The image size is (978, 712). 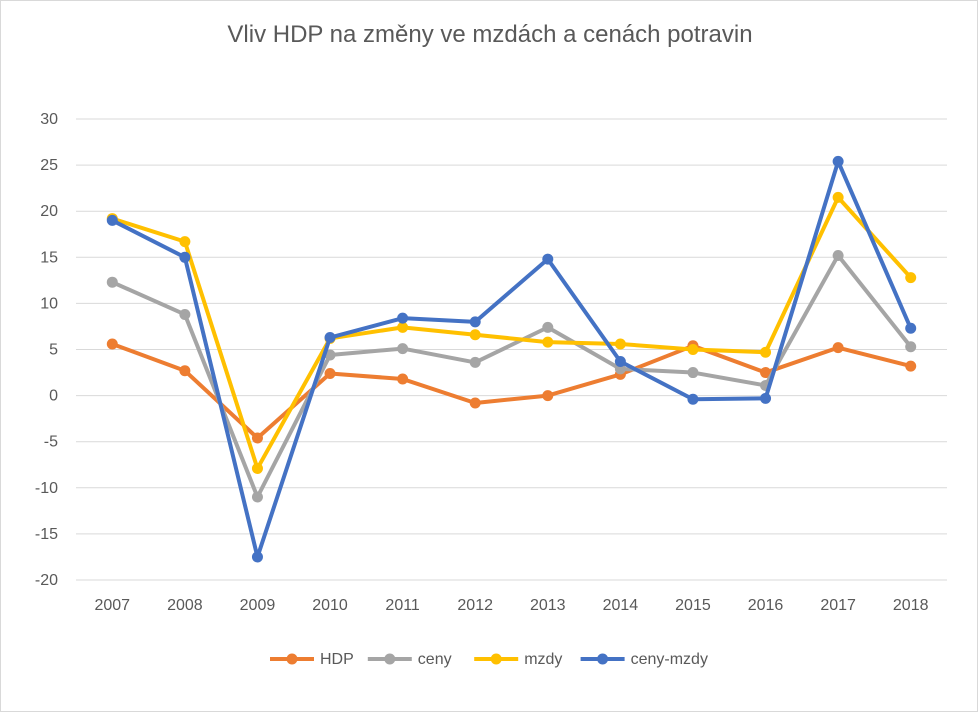 What do you see at coordinates (312, 659) in the screenshot?
I see `legend-item: HDP` at bounding box center [312, 659].